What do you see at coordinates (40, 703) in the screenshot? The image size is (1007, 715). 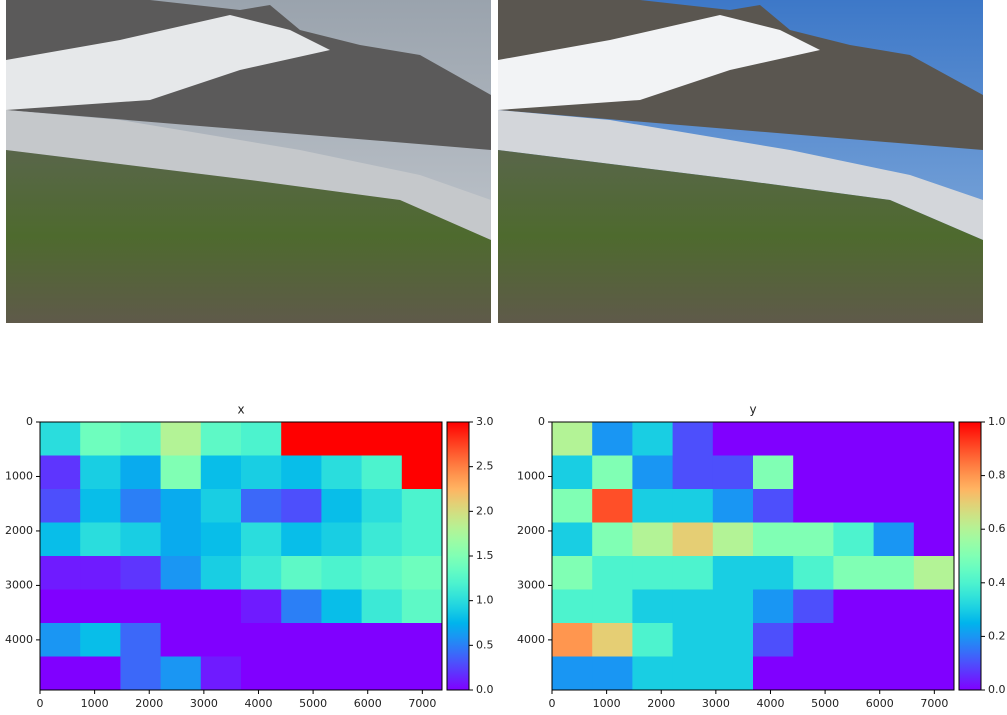 I see `x-tick-label: 0` at bounding box center [40, 703].